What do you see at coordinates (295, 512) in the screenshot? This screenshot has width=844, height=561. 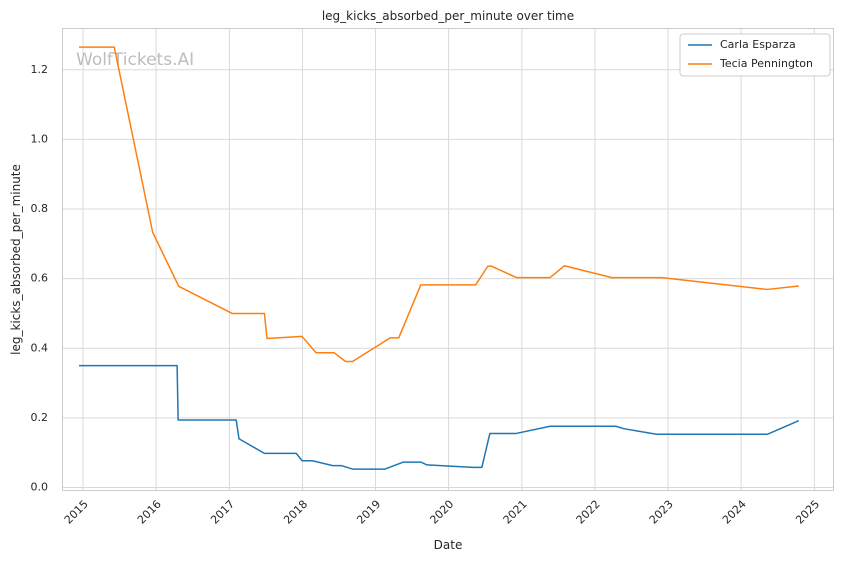 I see `x-tick-label: 2018` at bounding box center [295, 512].